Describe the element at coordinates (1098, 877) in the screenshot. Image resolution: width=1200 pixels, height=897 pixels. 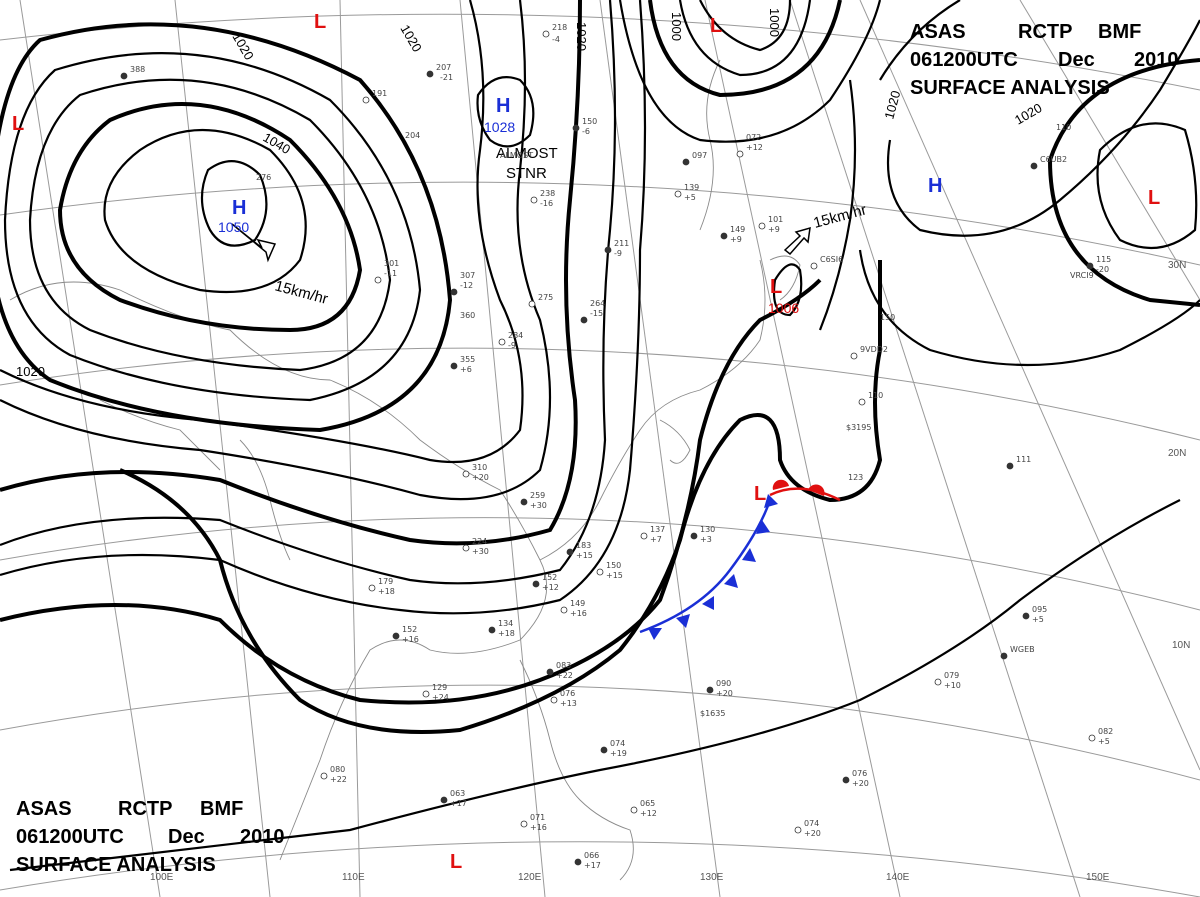
I see `lon-label: 150E` at that location.